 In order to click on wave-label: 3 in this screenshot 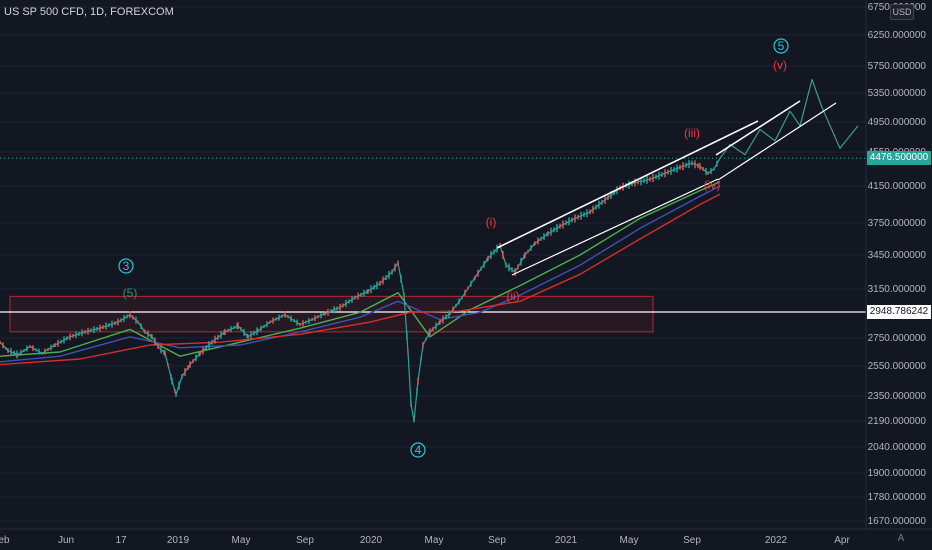, I will do `click(126, 266)`.